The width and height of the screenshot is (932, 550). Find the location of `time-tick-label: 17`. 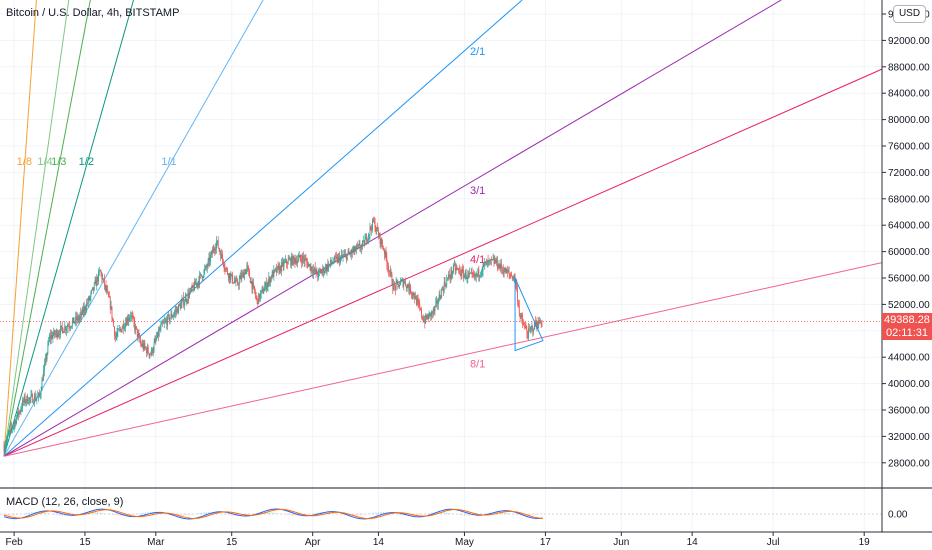

time-tick-label: 17 is located at coordinates (546, 542).